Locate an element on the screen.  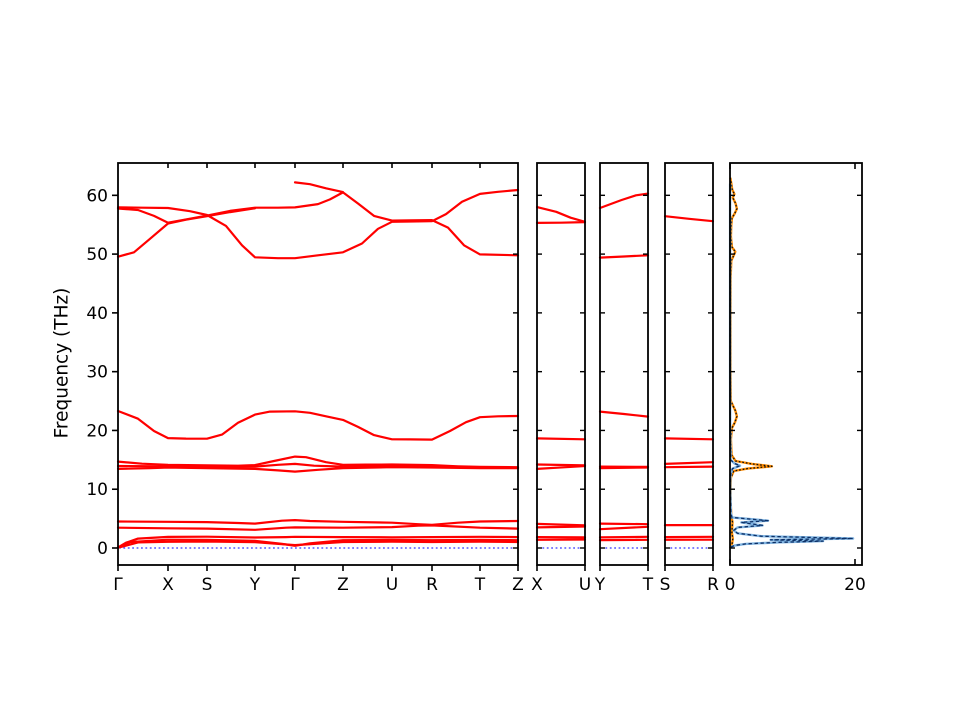
y-tick-label: 10 is located at coordinates (97, 490).